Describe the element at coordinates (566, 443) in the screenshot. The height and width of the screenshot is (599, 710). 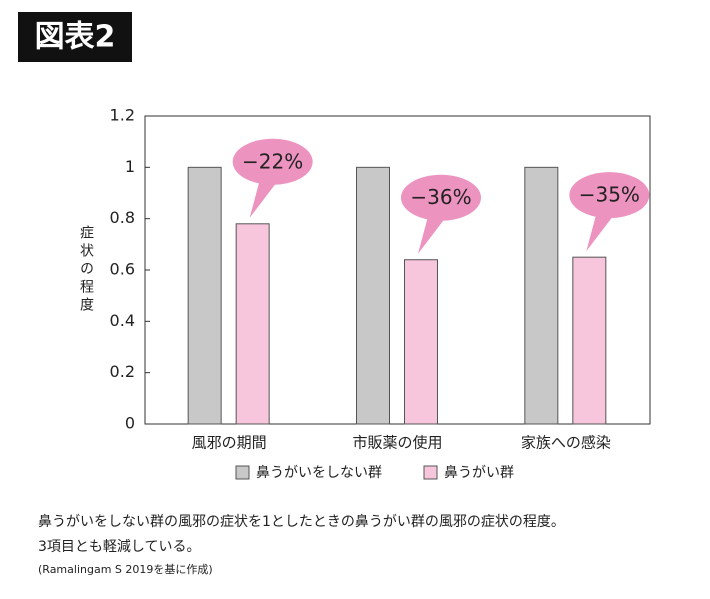
I see `x-tick-label: 家族への感染` at that location.